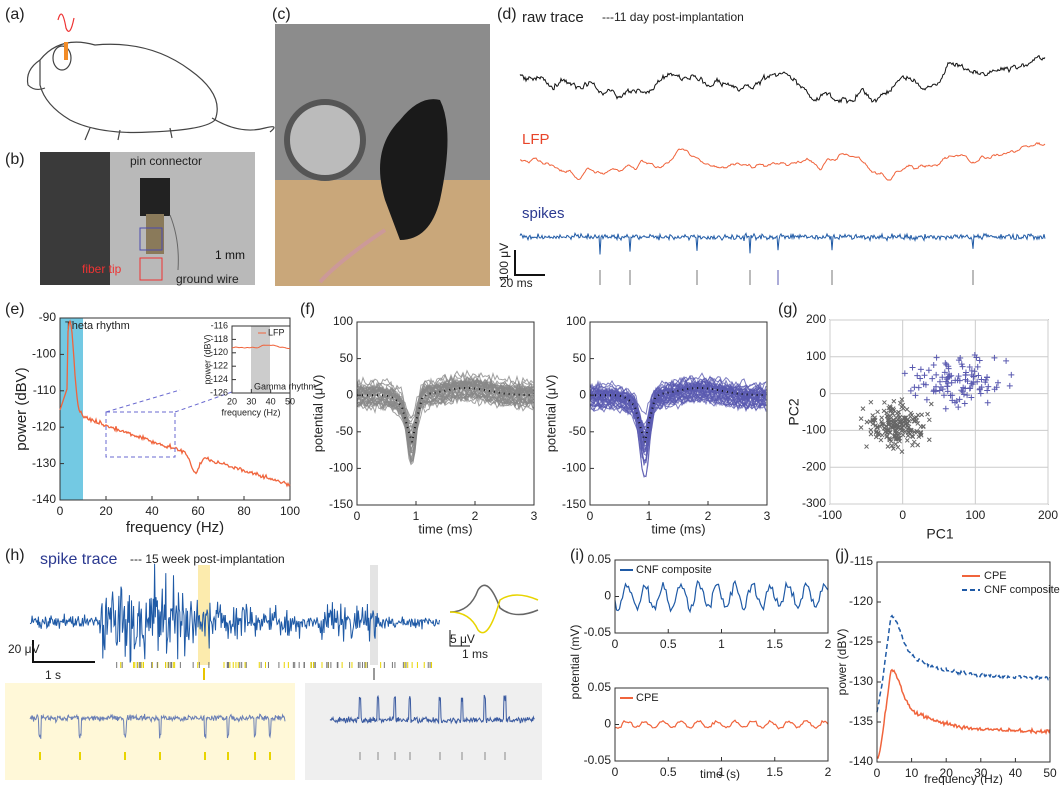  I want to click on legend-label: CNF composite, so click(674, 570).